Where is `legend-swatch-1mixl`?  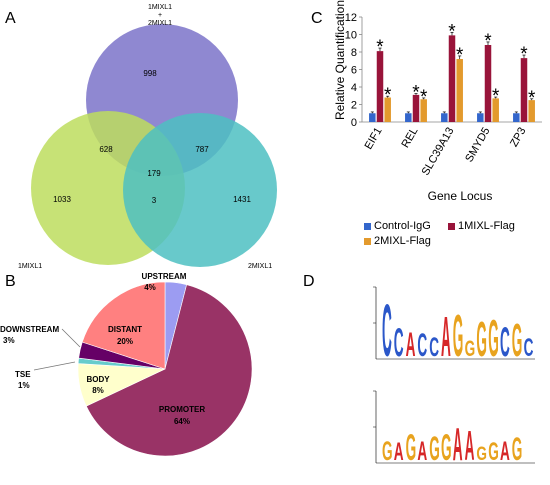
legend-swatch-1mixl is located at coordinates (451, 226).